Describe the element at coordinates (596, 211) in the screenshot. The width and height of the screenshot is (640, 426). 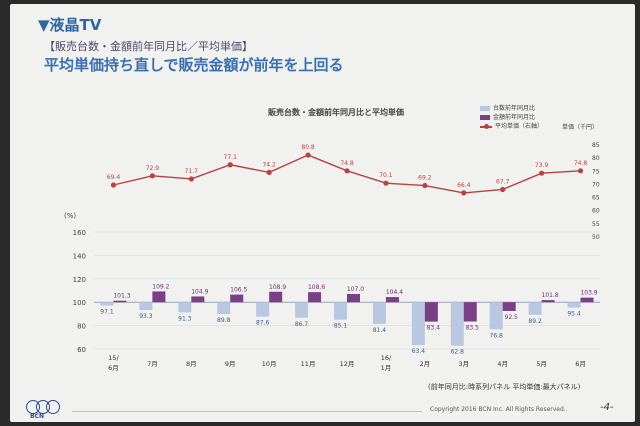
I see `right-tick-label: 60` at that location.